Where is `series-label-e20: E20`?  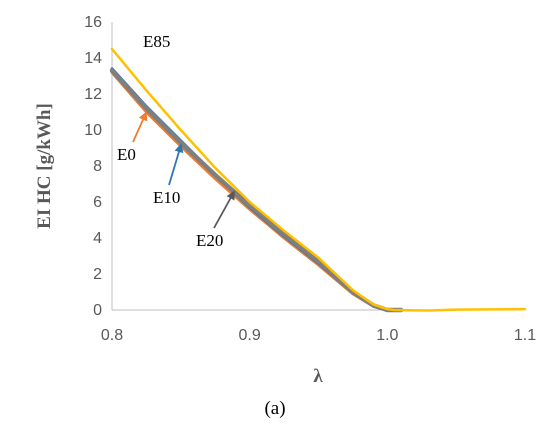 series-label-e20: E20 is located at coordinates (209, 240).